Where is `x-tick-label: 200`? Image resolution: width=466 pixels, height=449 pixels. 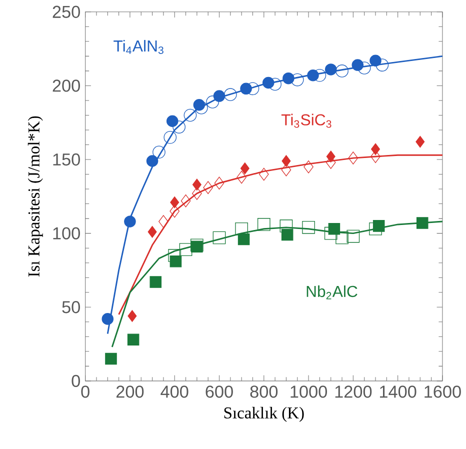 x-tick-label: 200 is located at coordinates (130, 391).